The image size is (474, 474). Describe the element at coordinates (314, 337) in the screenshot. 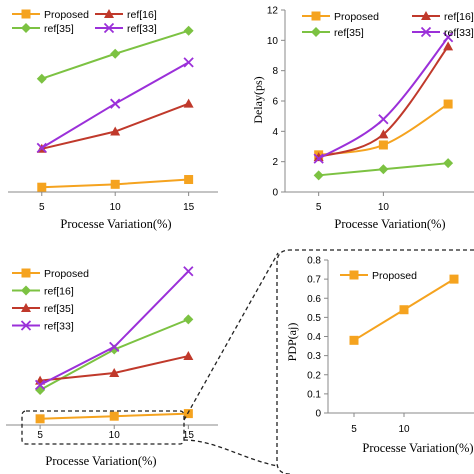

I see `y-tick-label: 0.4` at that location.